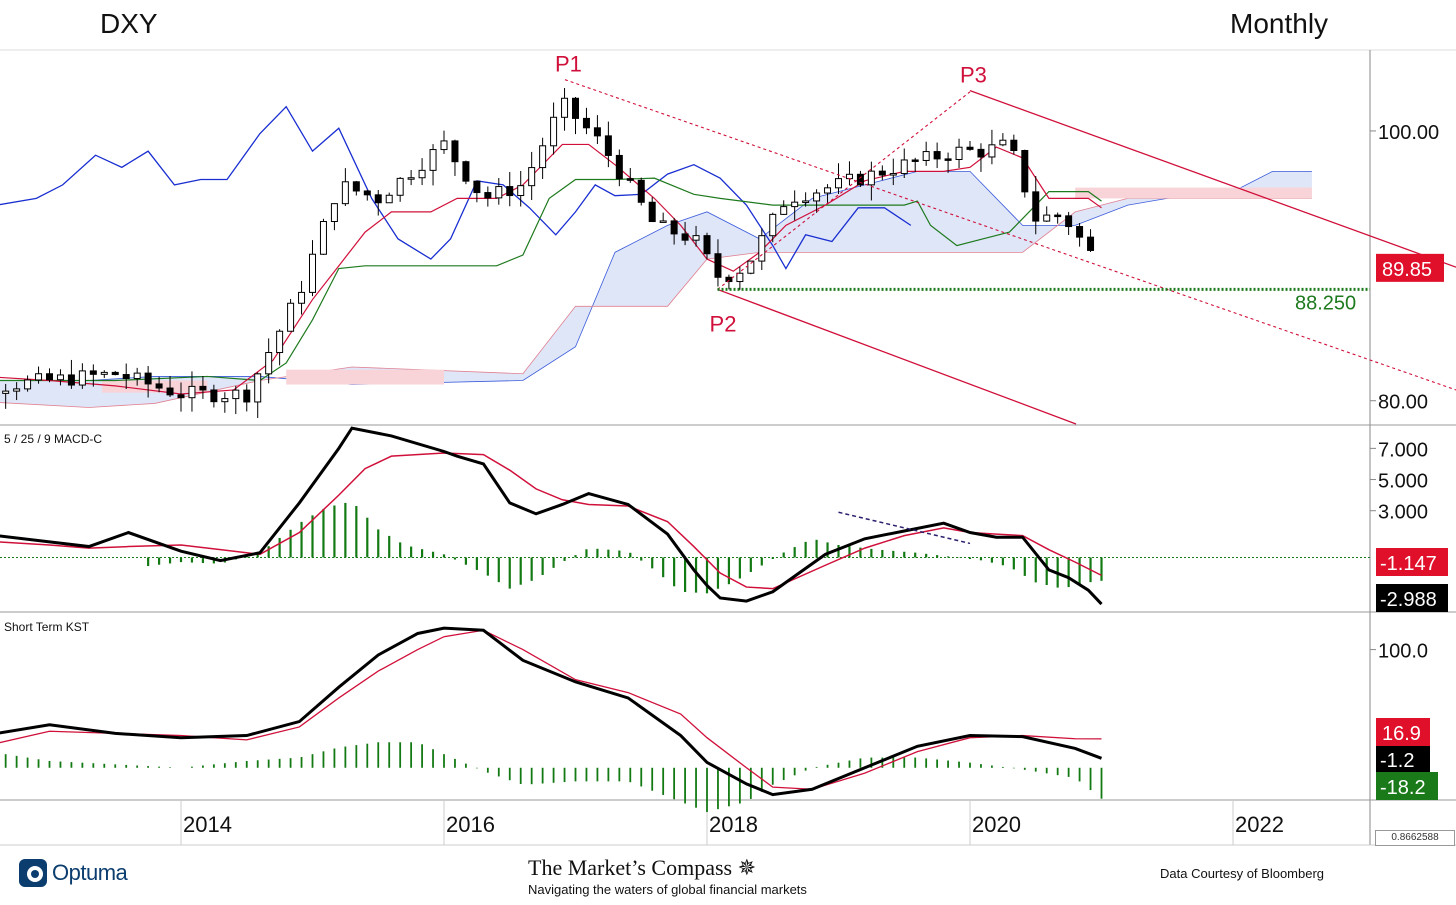  Describe the element at coordinates (1403, 513) in the screenshot. I see `y-tick-label: 3.000` at that location.